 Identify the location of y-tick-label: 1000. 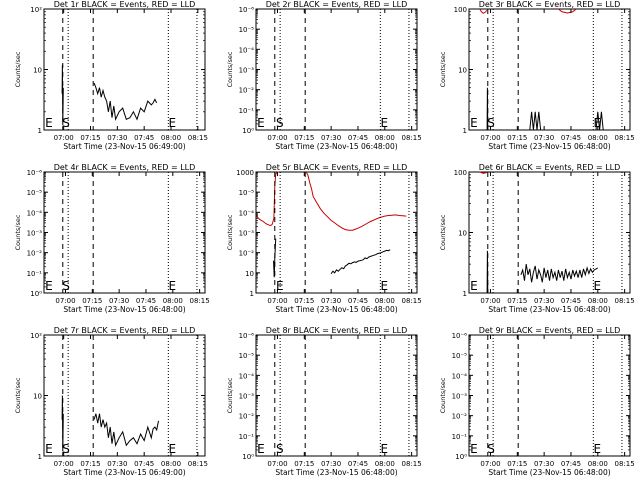
(245, 173).